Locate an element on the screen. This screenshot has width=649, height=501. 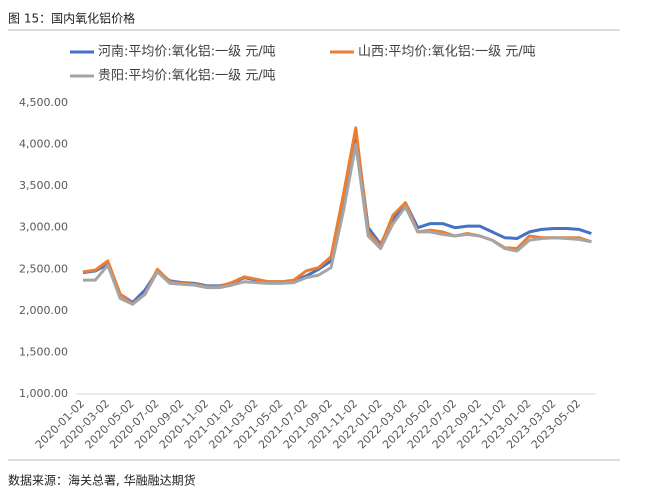
y-tick-label: 1,000.00 is located at coordinates (43, 393).